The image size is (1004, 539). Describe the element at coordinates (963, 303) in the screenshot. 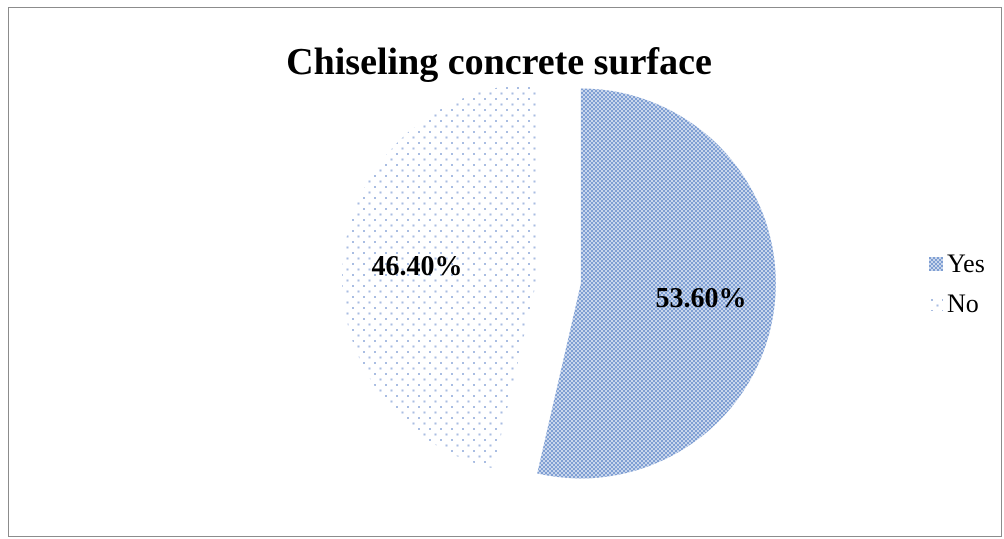

I see `legend-label-no: No` at that location.